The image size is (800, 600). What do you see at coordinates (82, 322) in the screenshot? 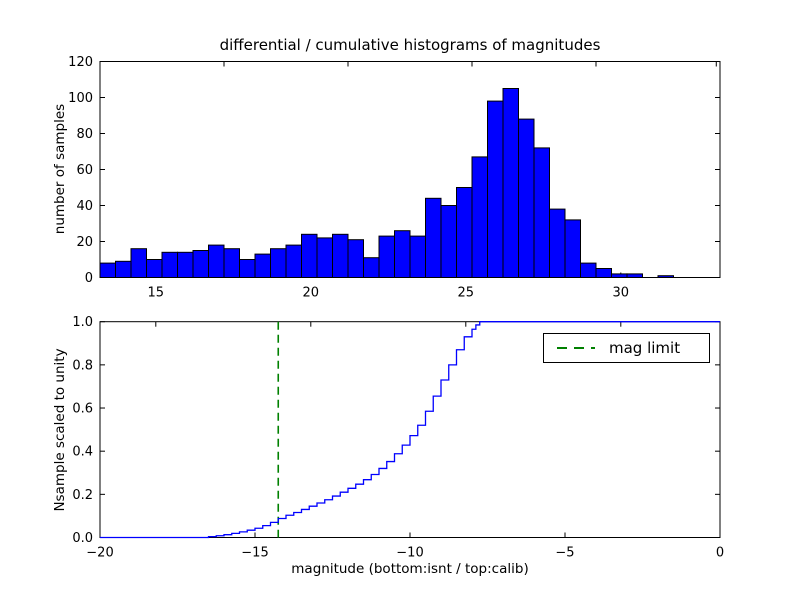
I see `y-tick-label: 1.0` at bounding box center [82, 322].